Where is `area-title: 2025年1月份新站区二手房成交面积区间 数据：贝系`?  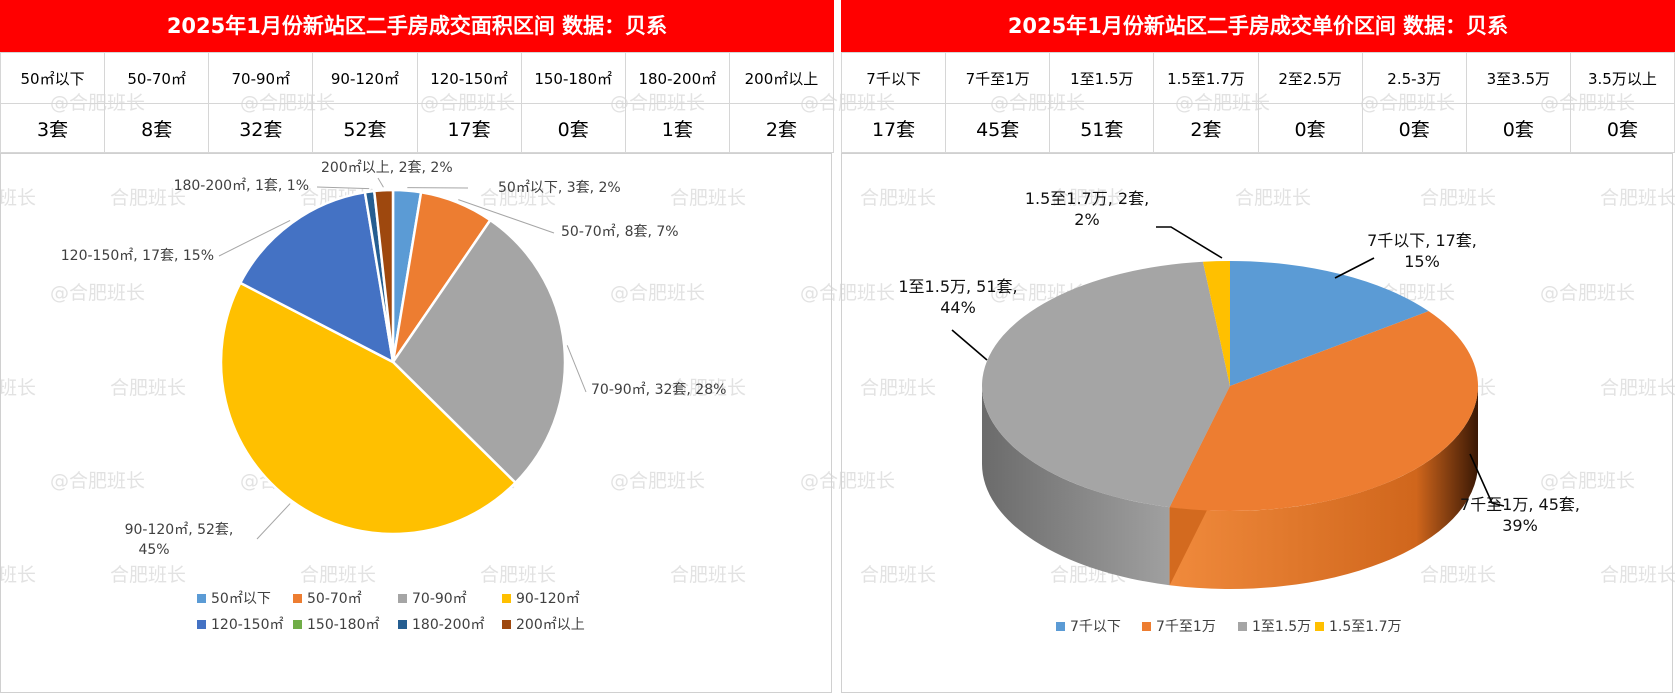
area-title: 2025年1月份新站区二手房成交面积区间 数据：贝系 is located at coordinates (417, 26).